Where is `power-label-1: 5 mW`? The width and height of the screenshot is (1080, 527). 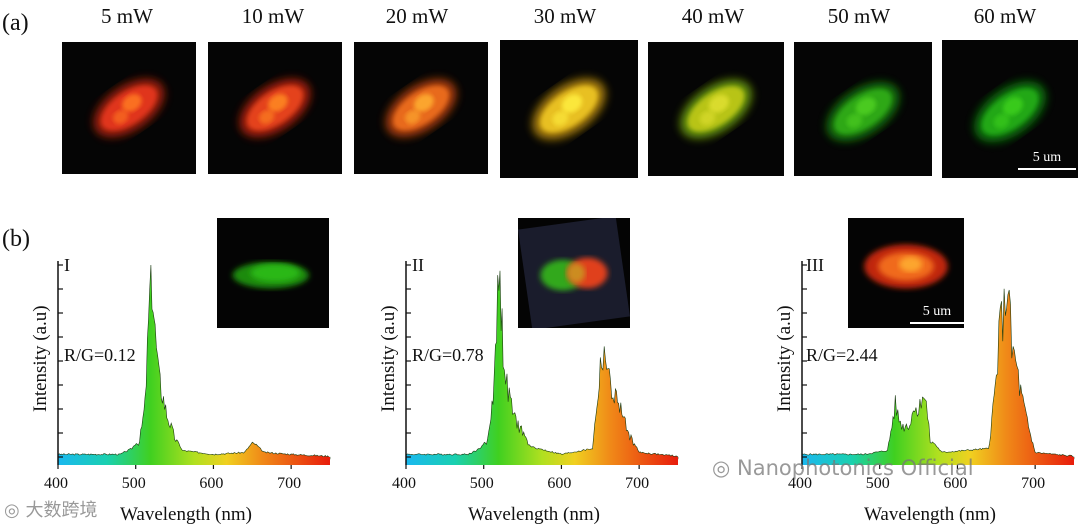 power-label-1: 5 mW is located at coordinates (127, 16).